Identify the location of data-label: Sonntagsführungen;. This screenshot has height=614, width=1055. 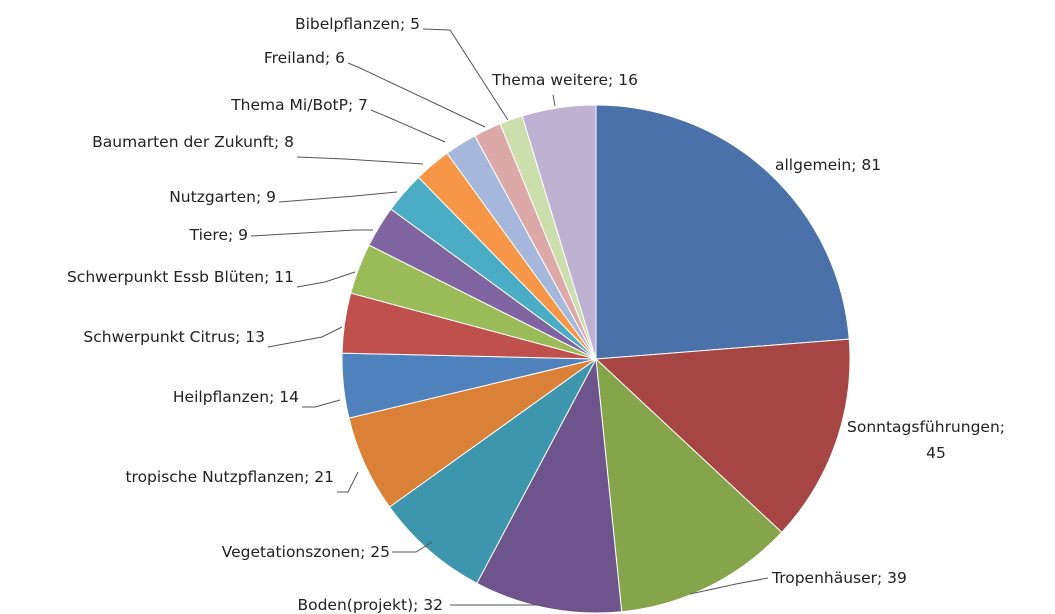
(926, 427).